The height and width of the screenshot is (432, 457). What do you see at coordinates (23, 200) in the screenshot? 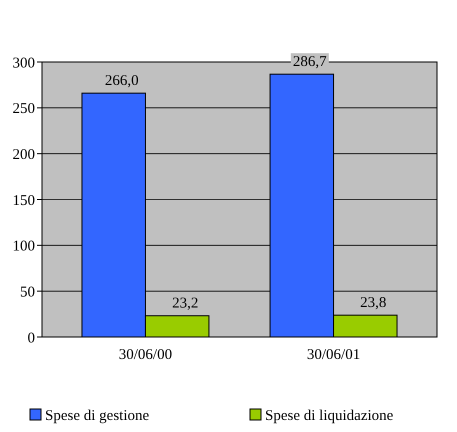
I see `y-tick-label: 150` at bounding box center [23, 200].